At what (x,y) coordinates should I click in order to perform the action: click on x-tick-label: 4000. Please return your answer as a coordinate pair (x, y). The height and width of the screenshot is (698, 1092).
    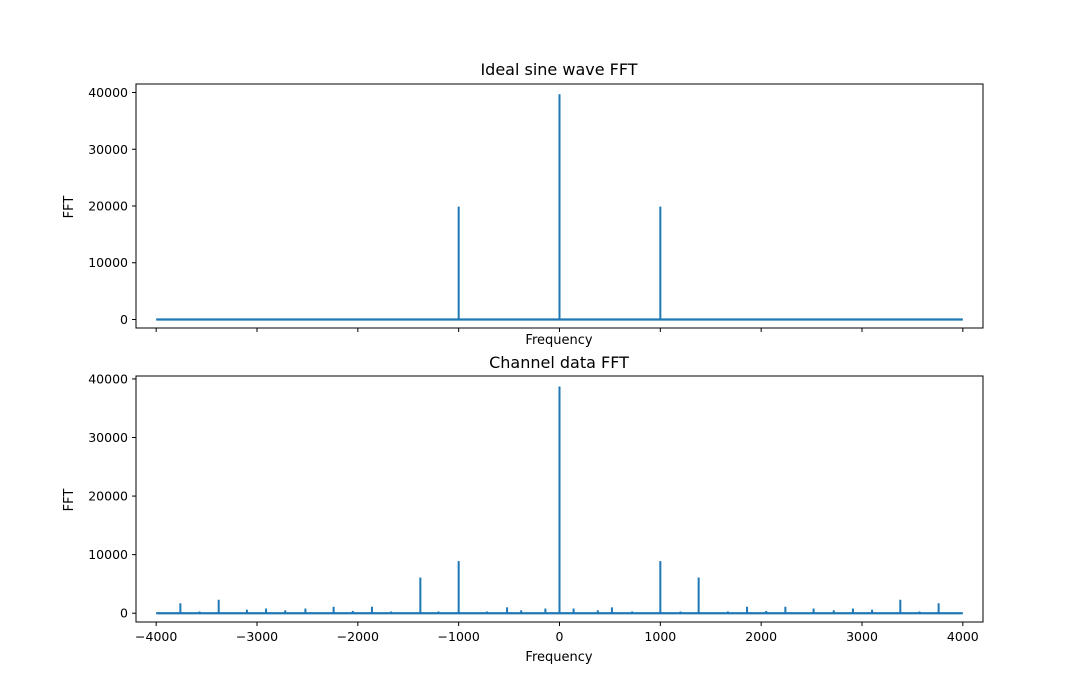
    Looking at the image, I should click on (963, 636).